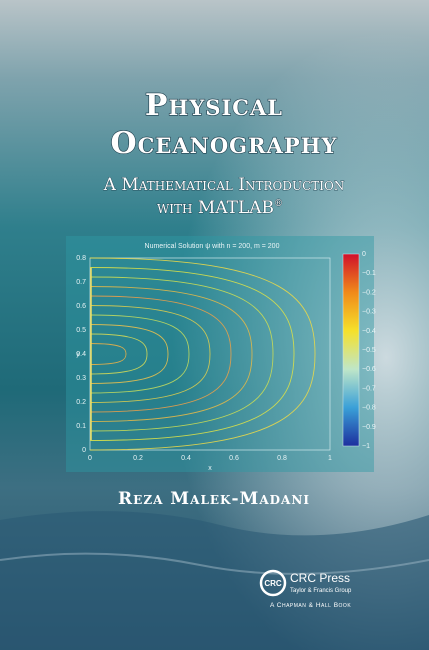  What do you see at coordinates (81, 426) in the screenshot?
I see `y-tick-label: 0.1` at bounding box center [81, 426].